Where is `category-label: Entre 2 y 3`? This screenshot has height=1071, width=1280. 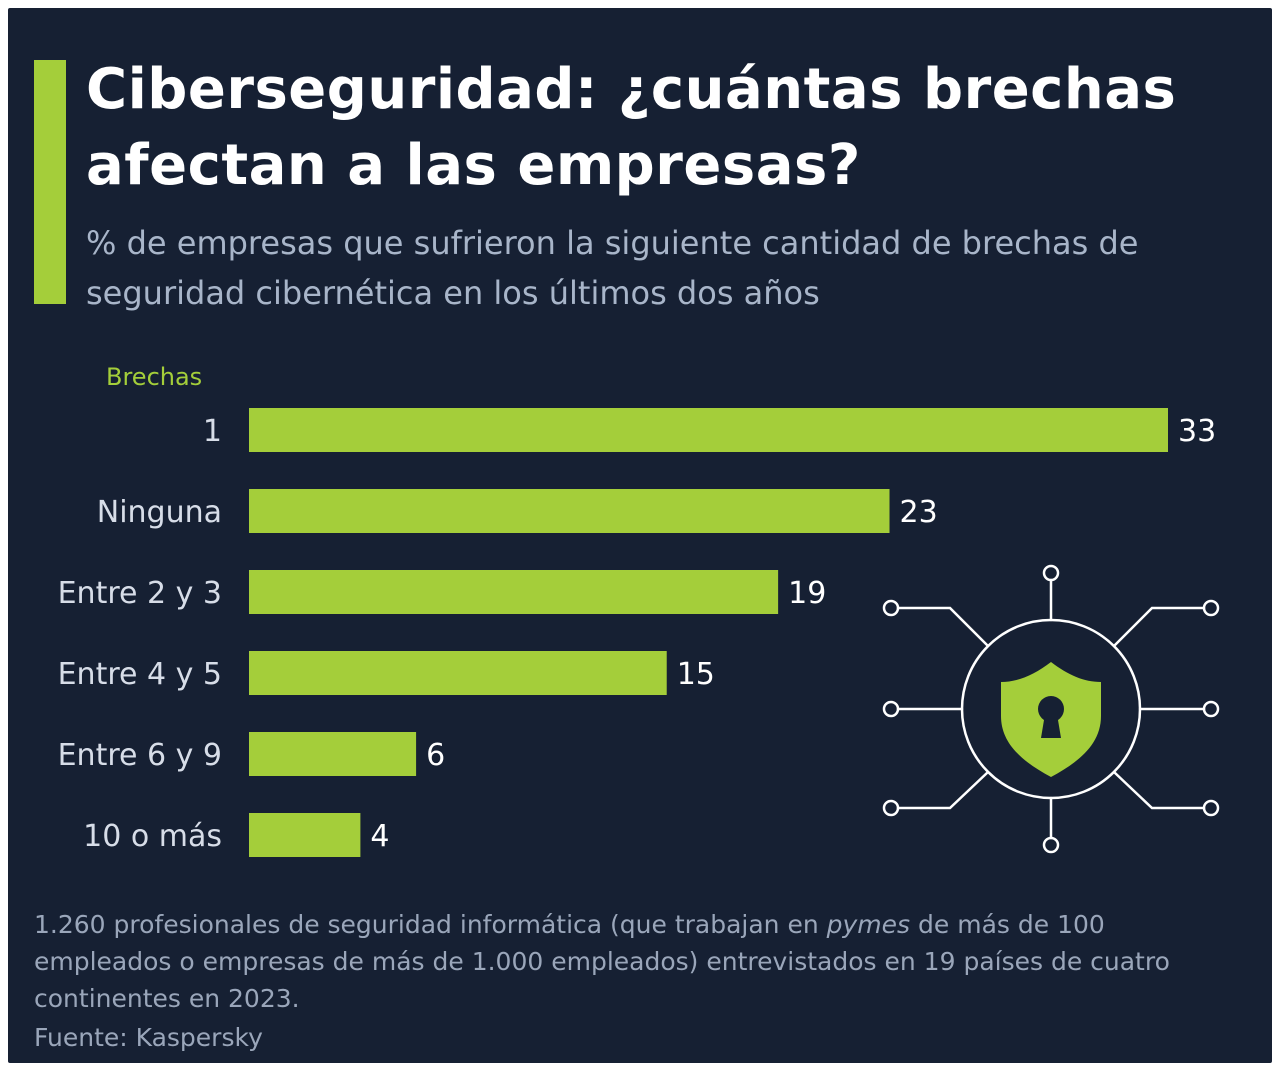
category-label: Entre 2 y 3 is located at coordinates (140, 593).